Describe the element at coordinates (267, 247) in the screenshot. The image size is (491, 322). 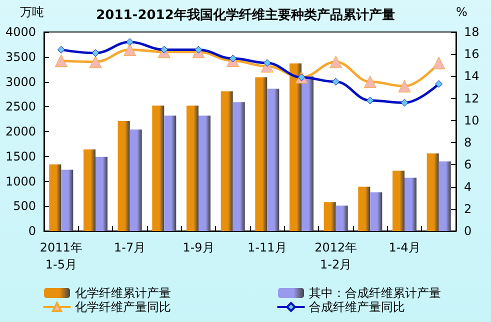
I see `x-tick-label: 1-11月` at that location.